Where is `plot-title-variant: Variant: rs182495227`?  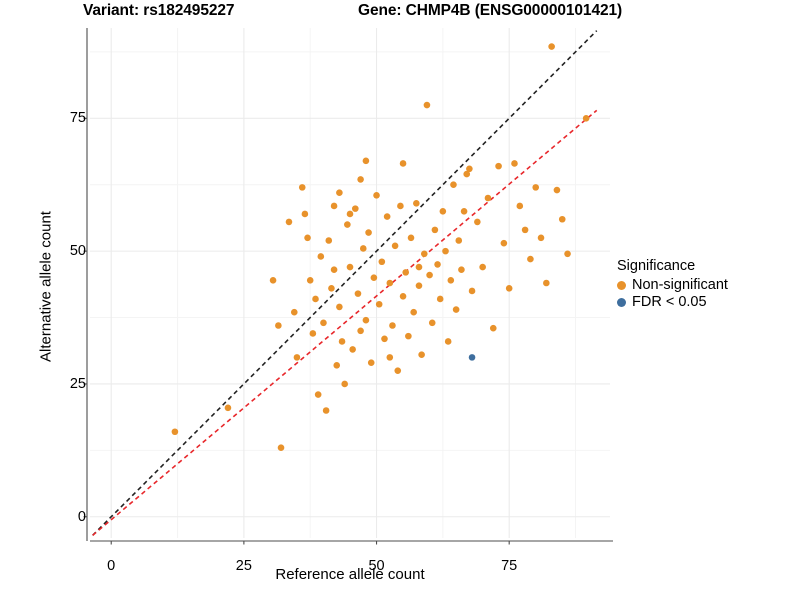 plot-title-variant: Variant: rs182495227 is located at coordinates (159, 10).